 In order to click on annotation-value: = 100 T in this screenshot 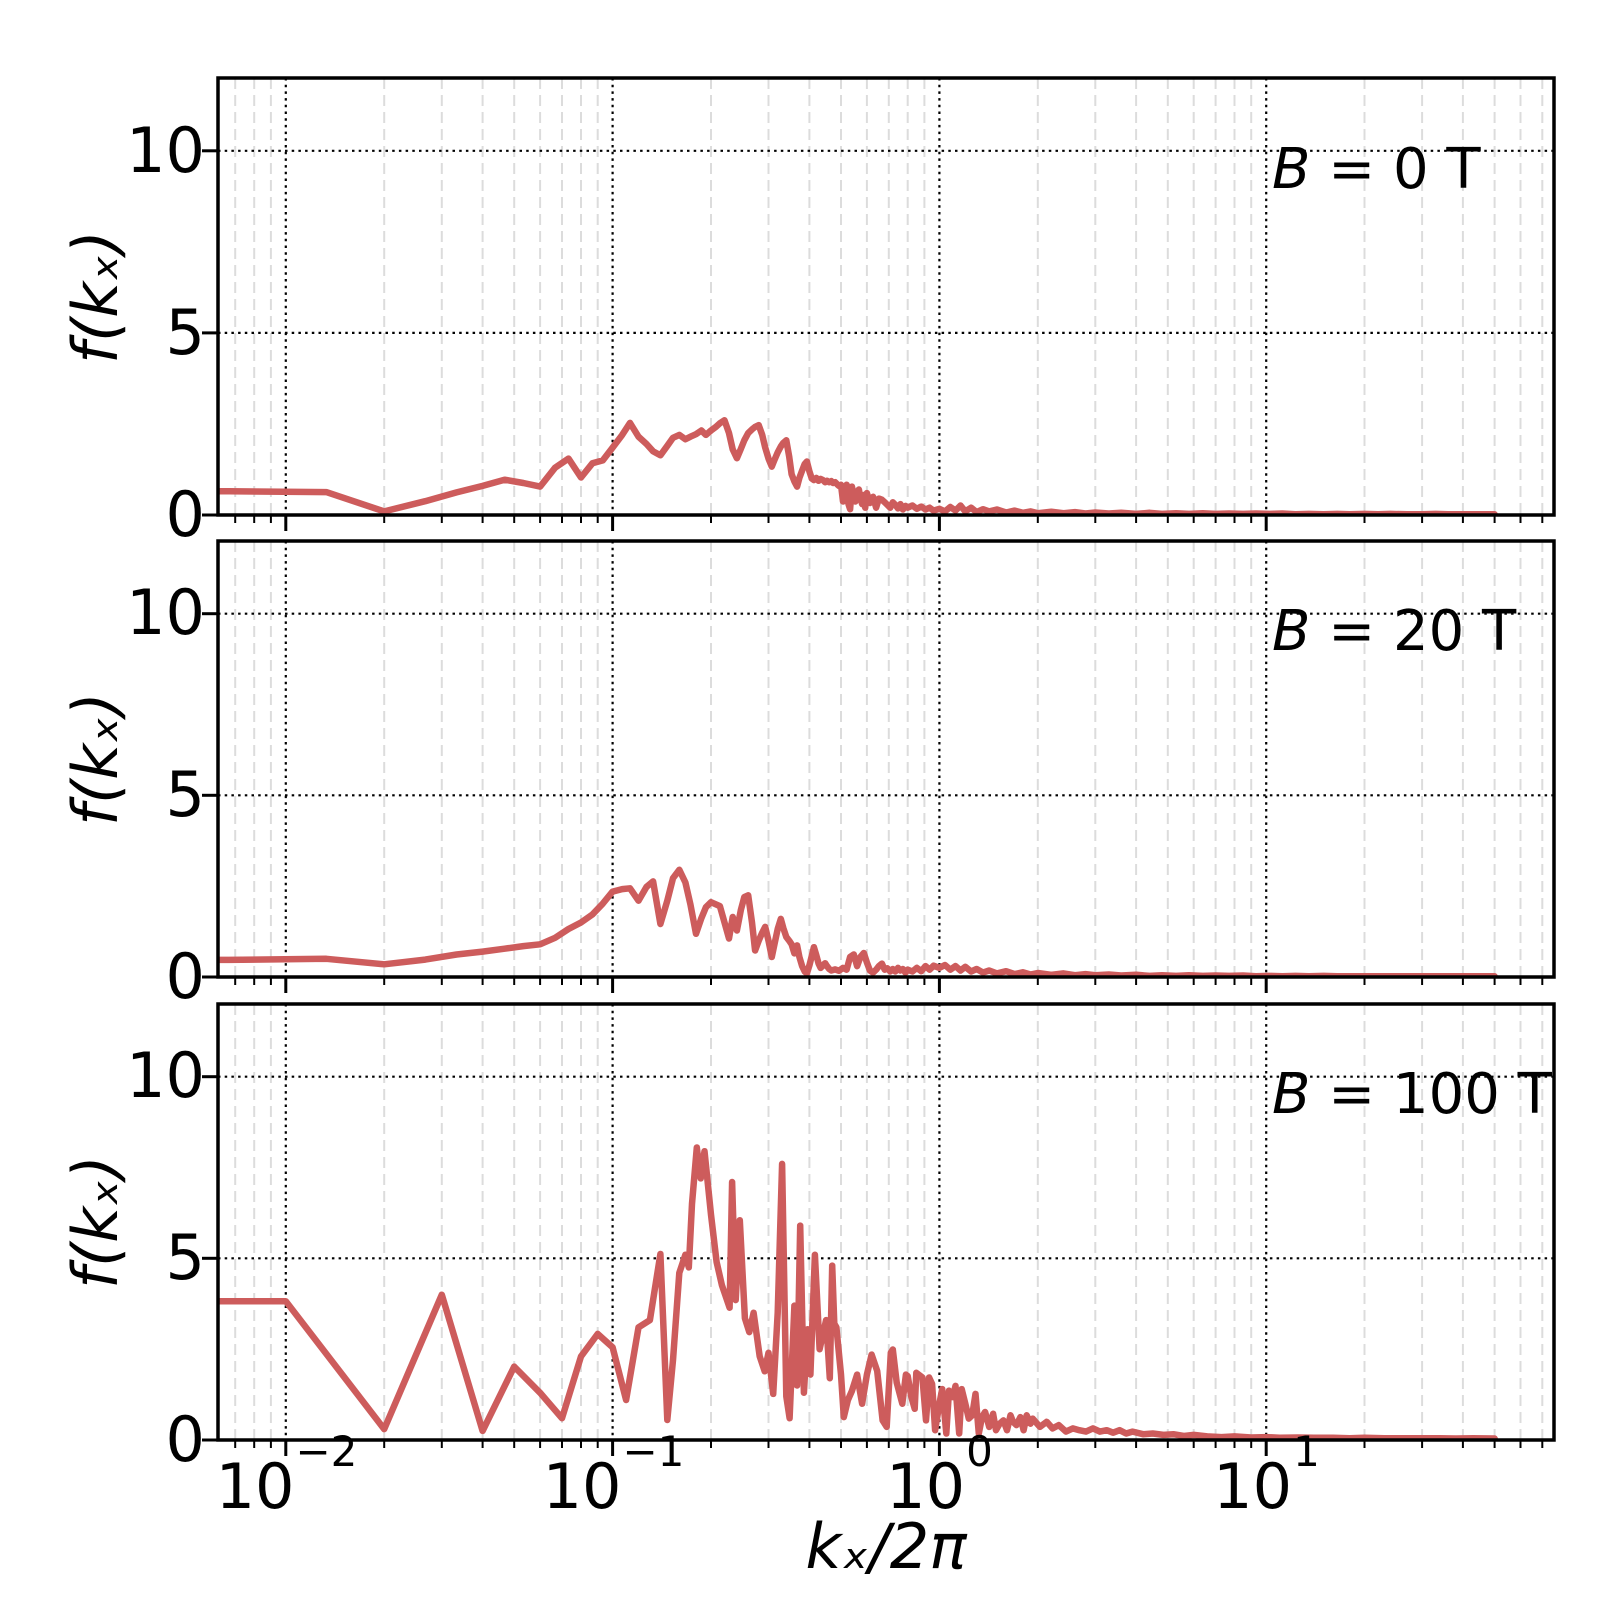, I will do `click(1431, 1094)`.